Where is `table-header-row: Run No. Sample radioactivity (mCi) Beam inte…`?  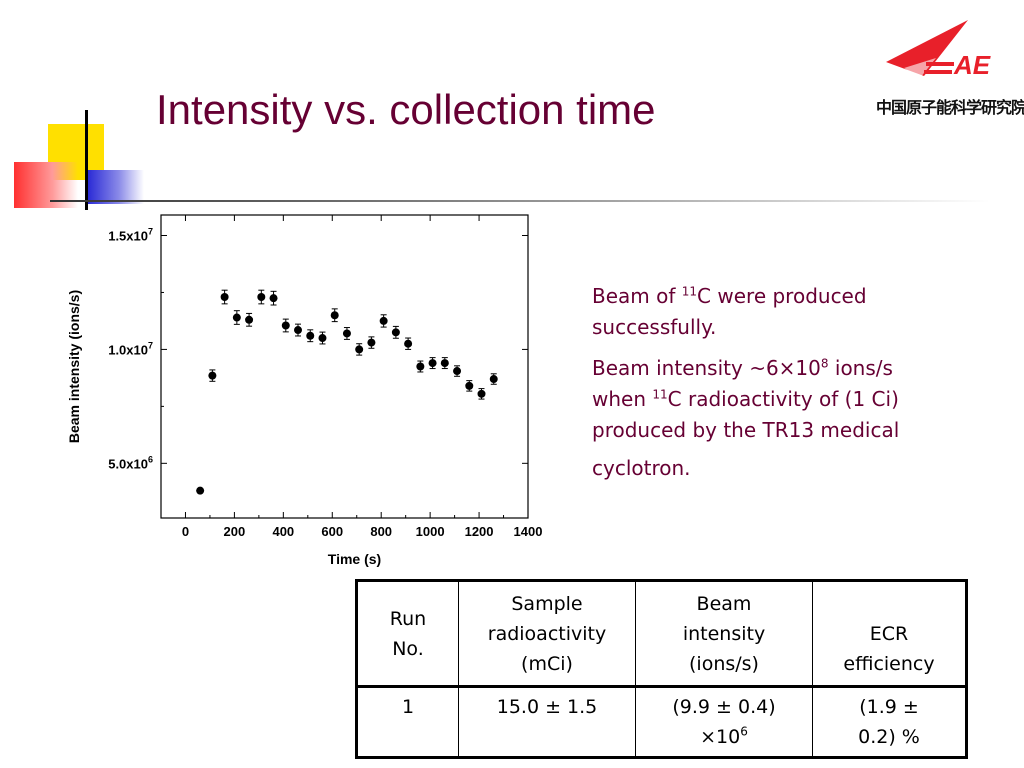 table-header-row: Run No. Sample radioactivity (mCi) Beam inte… is located at coordinates (661, 633).